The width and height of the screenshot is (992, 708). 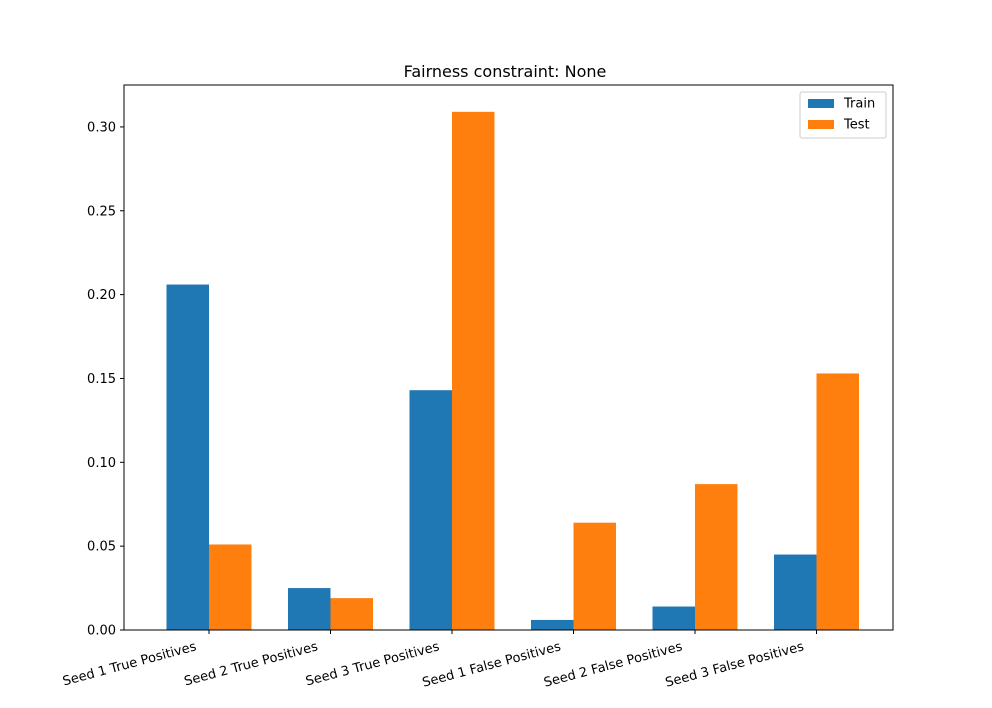 I want to click on y-tick-label: 0.25, so click(x=101, y=211).